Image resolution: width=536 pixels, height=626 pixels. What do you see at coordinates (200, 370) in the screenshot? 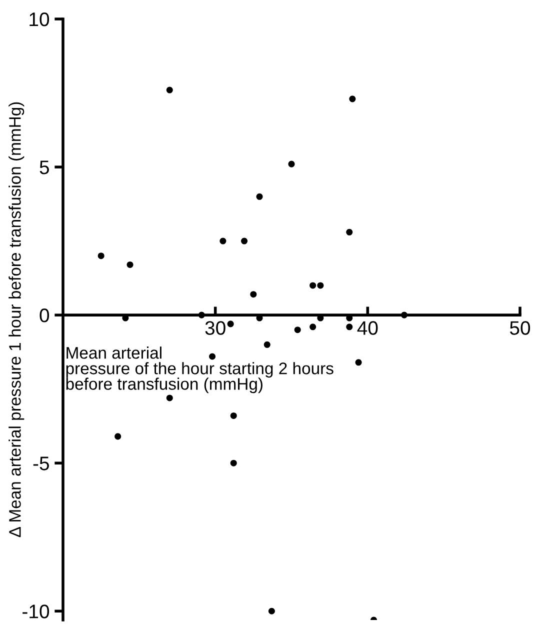
I see `x-axis-title: Mean arterial pressure of the hour starting 2 hours before transfusion (mmHg)` at bounding box center [200, 370].